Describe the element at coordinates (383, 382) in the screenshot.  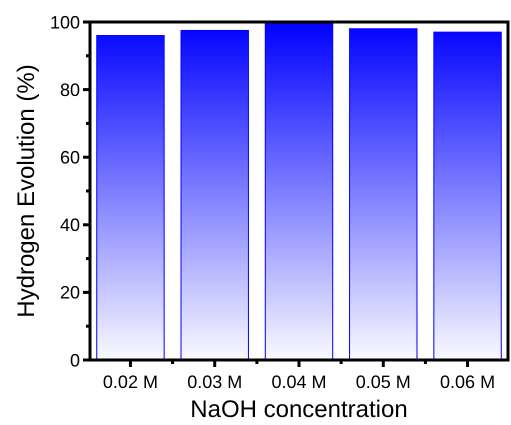
I see `x-tick-label: 0.05 M` at that location.